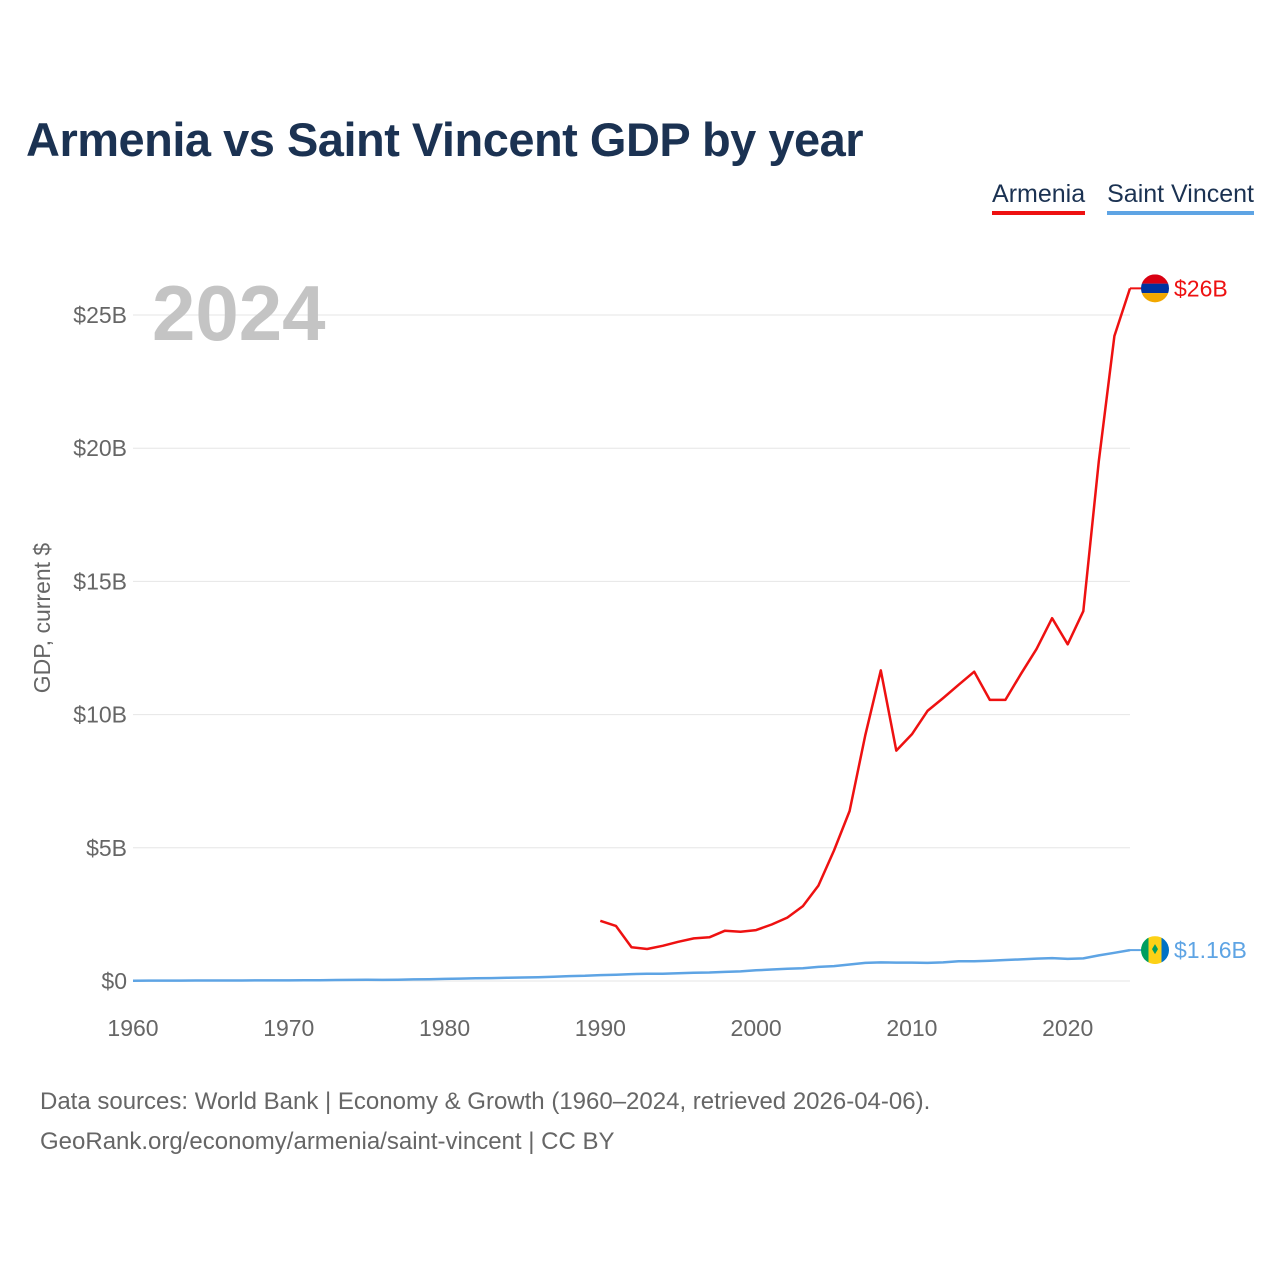  I want to click on y-tick-label: $20B, so click(100, 448).